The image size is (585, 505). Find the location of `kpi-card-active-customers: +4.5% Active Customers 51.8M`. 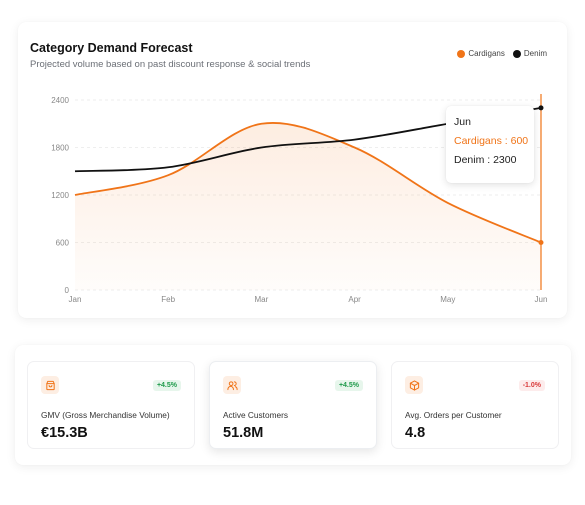

kpi-card-active-customers: +4.5% Active Customers 51.8M is located at coordinates (293, 405).